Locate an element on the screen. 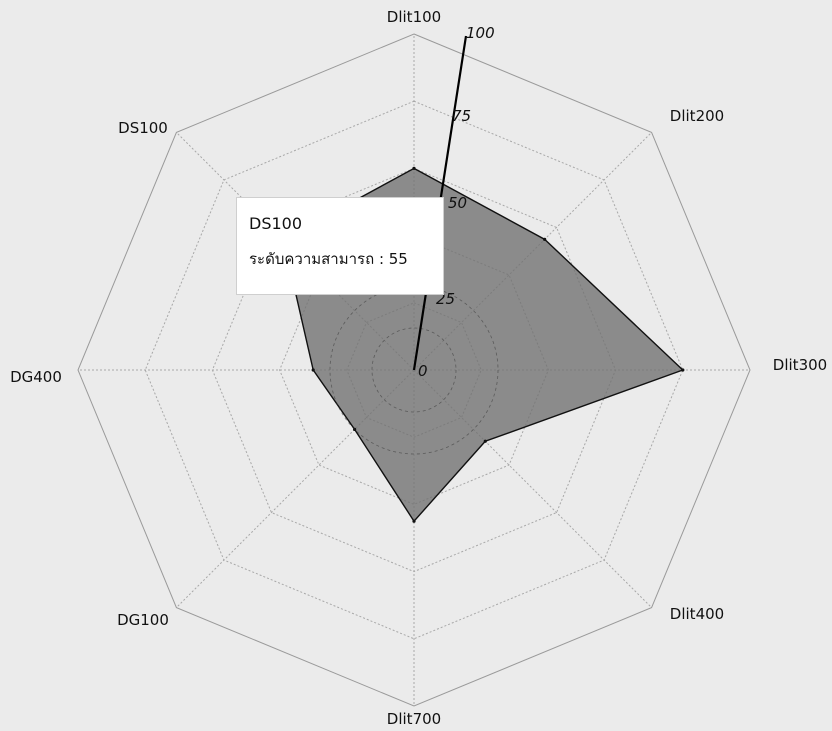  axis-label-dlit400: Dlit400 is located at coordinates (697, 614).